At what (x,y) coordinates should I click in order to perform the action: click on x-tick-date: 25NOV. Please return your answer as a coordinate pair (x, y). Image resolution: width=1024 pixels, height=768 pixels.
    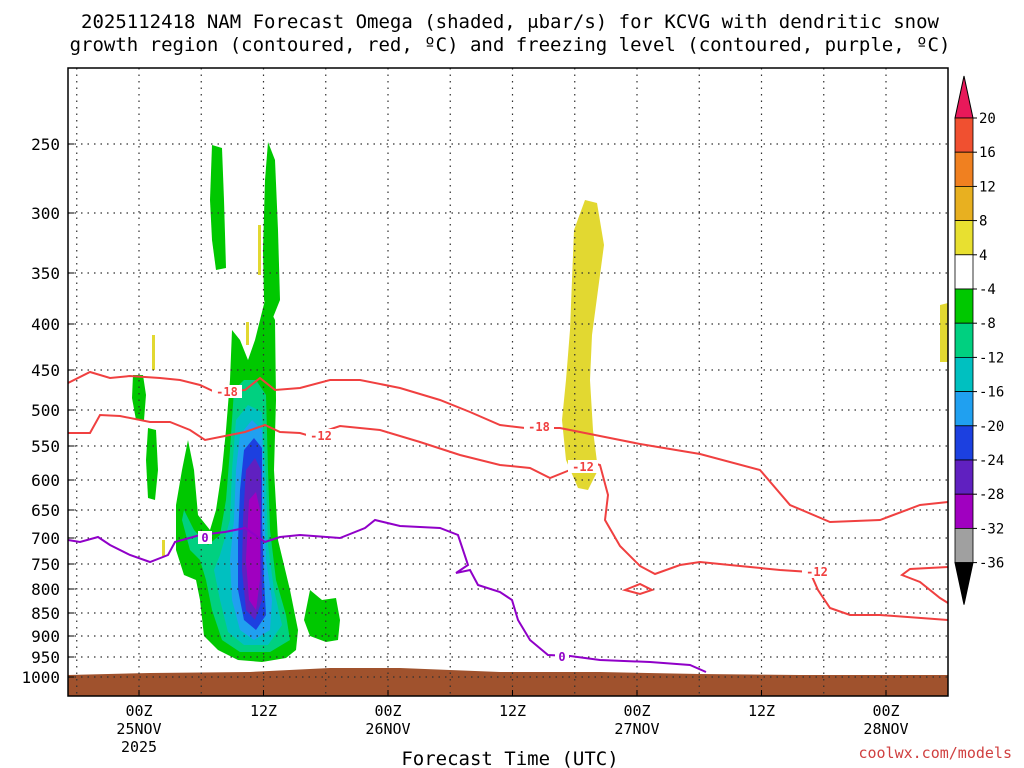
    Looking at the image, I should click on (138, 729).